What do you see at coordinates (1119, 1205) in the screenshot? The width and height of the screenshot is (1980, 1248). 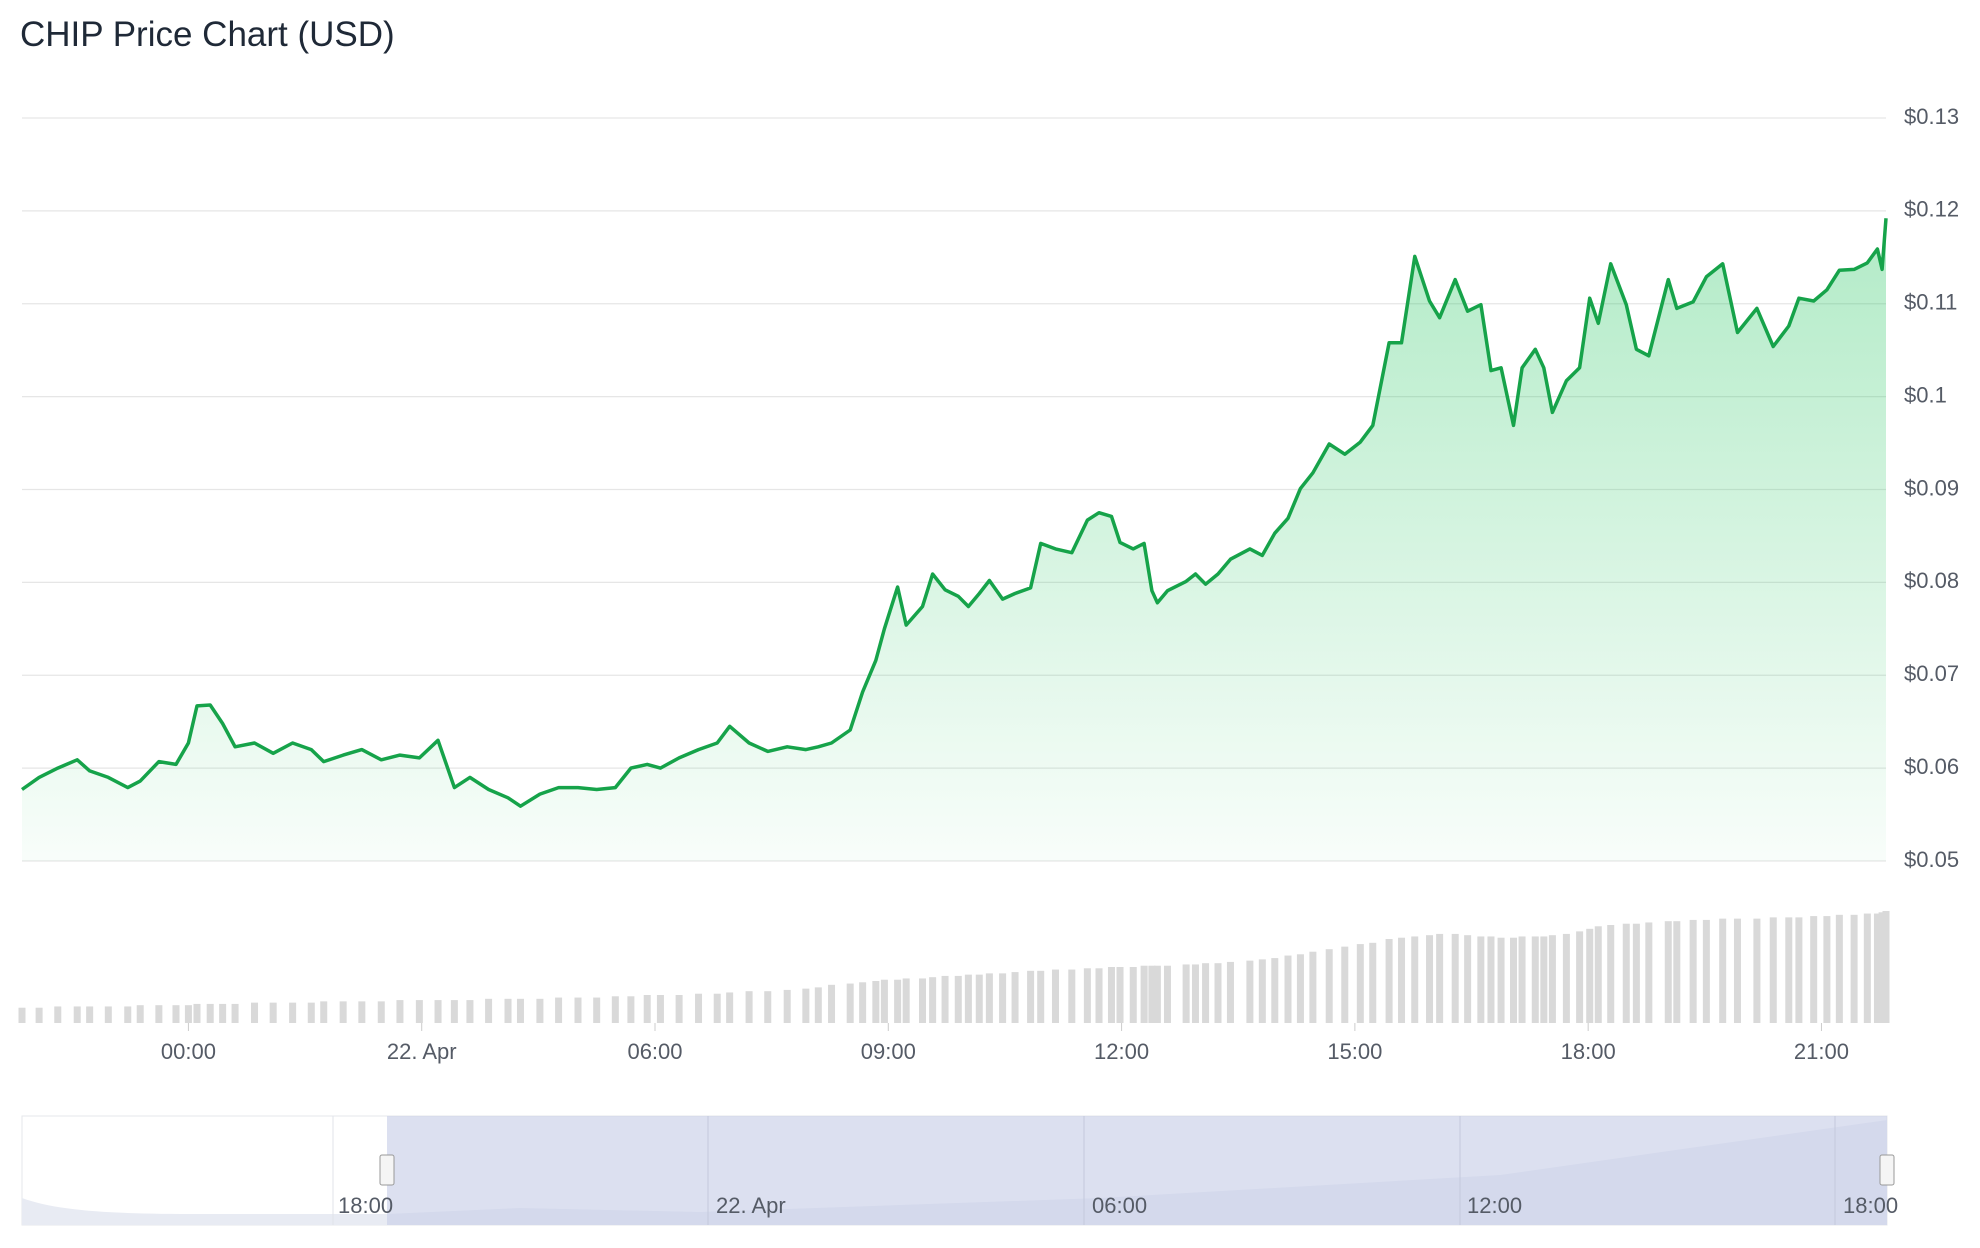 I see `navigator-label: 06:00` at bounding box center [1119, 1205].